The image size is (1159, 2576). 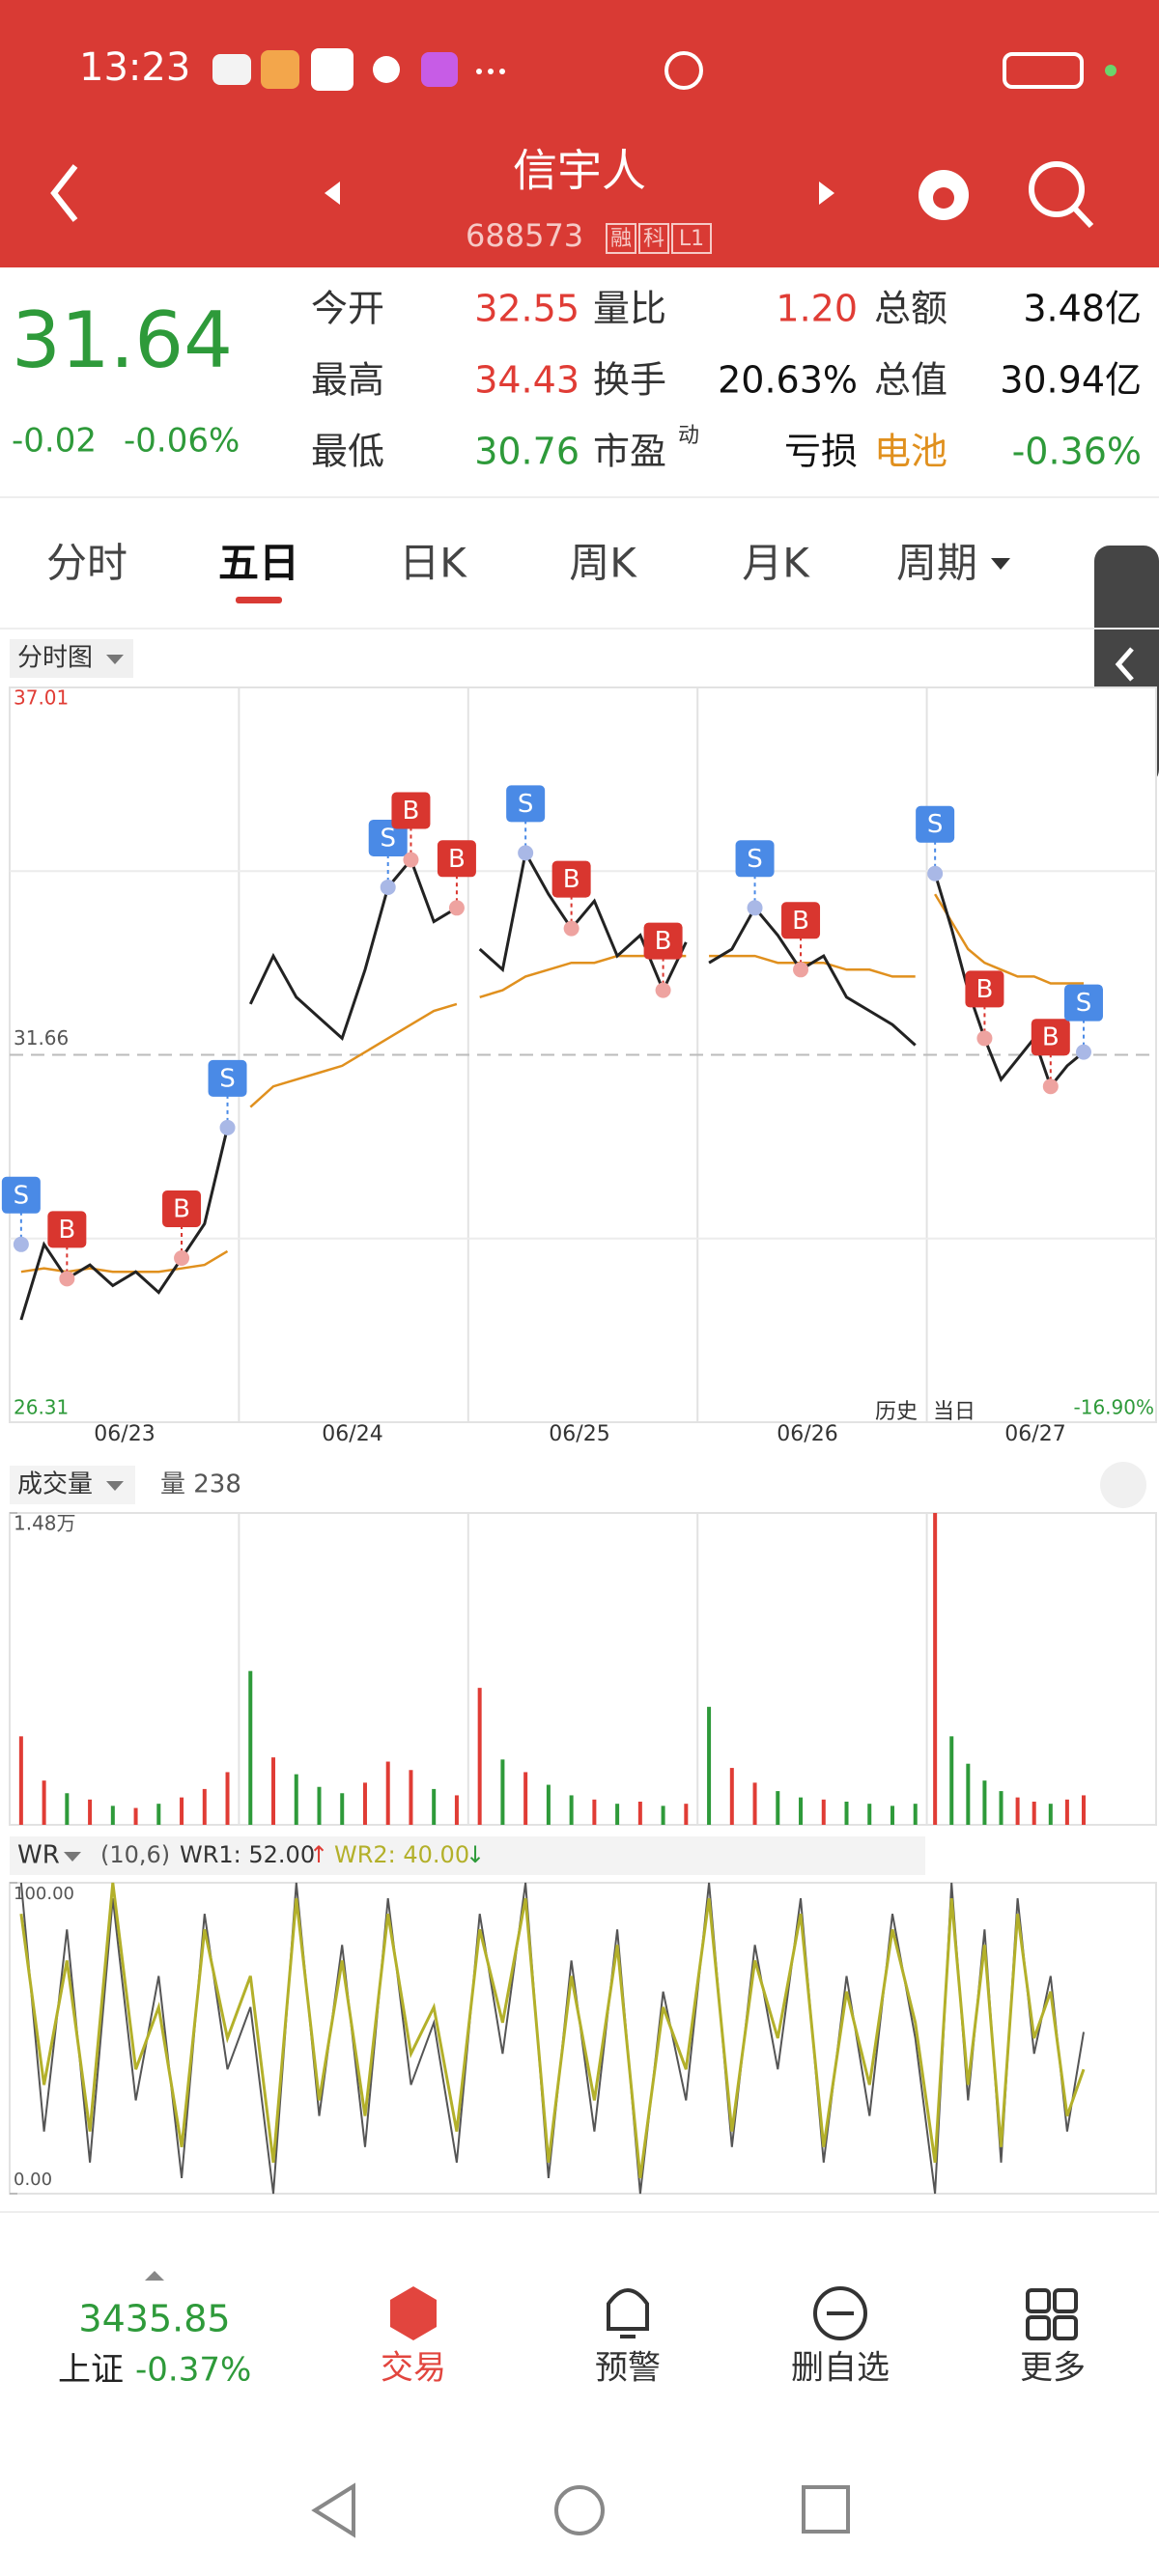 What do you see at coordinates (1053, 2368) in the screenshot?
I see `nav-item: 更多` at bounding box center [1053, 2368].